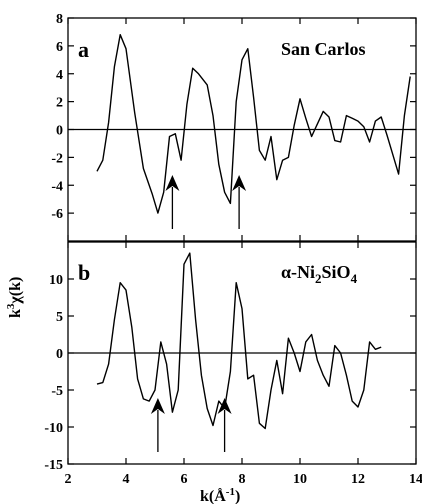 This screenshot has height=504, width=422. I want to click on x-axis-label-end: ), so click(237, 496).